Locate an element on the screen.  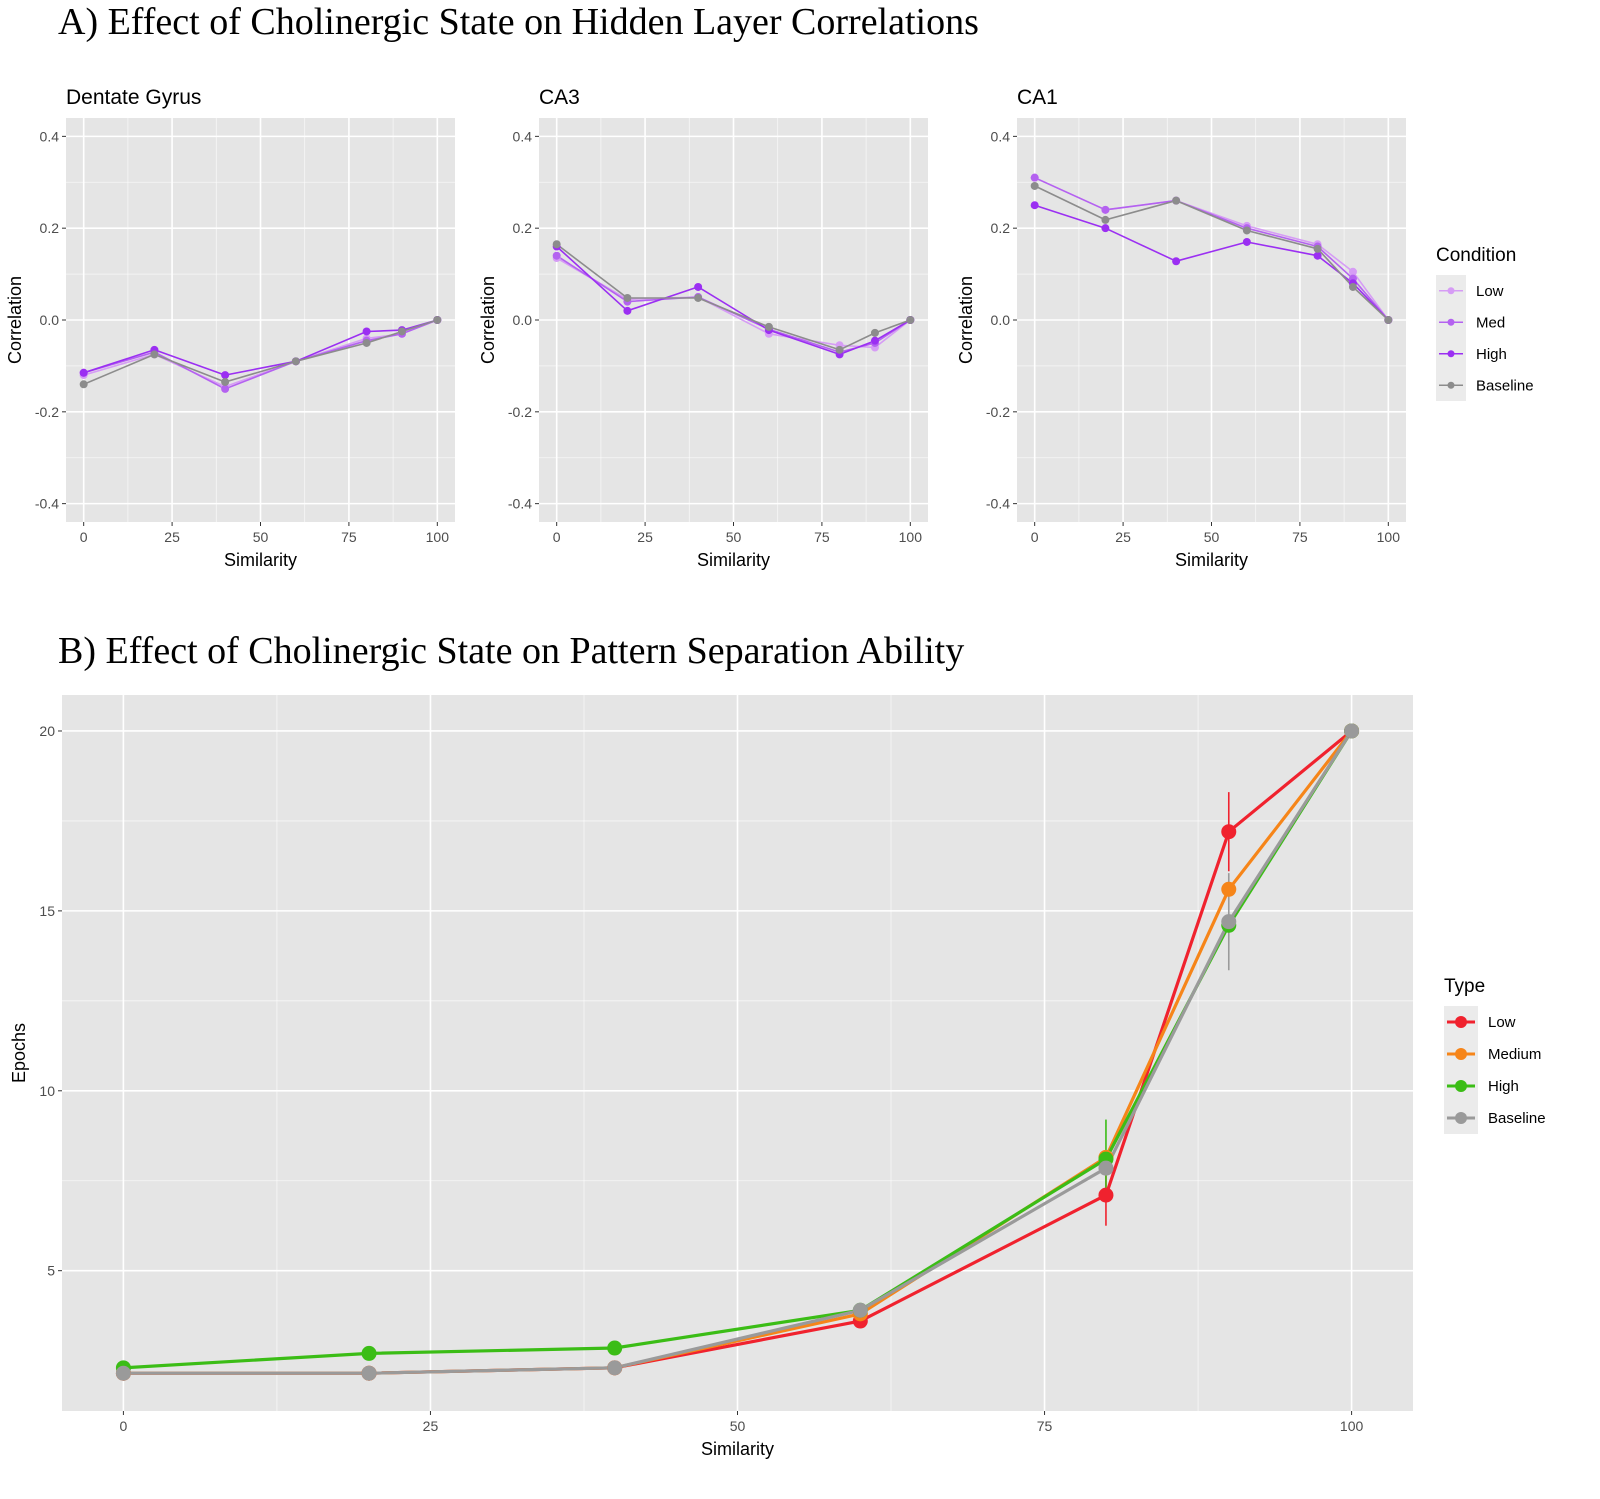
legend-item-label: Med is located at coordinates (1490, 322).